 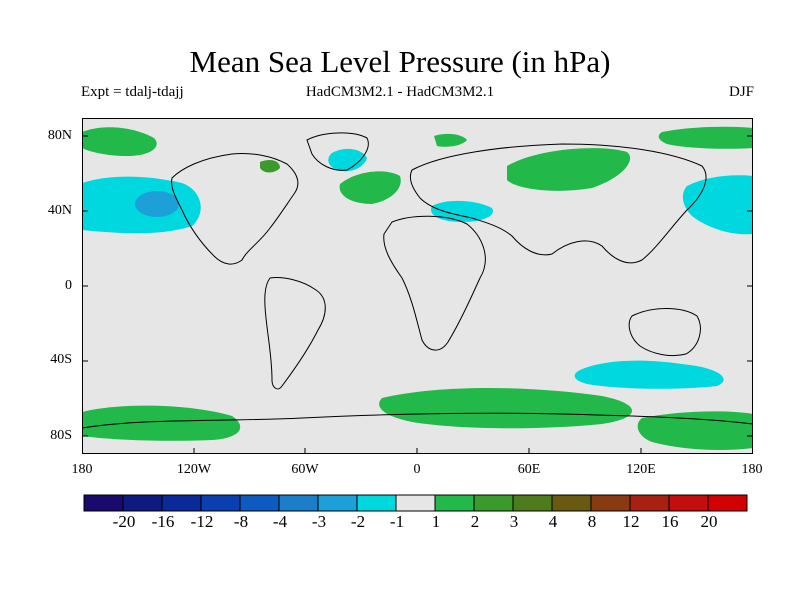 I want to click on west-pacific-low-region, so click(x=717, y=205).